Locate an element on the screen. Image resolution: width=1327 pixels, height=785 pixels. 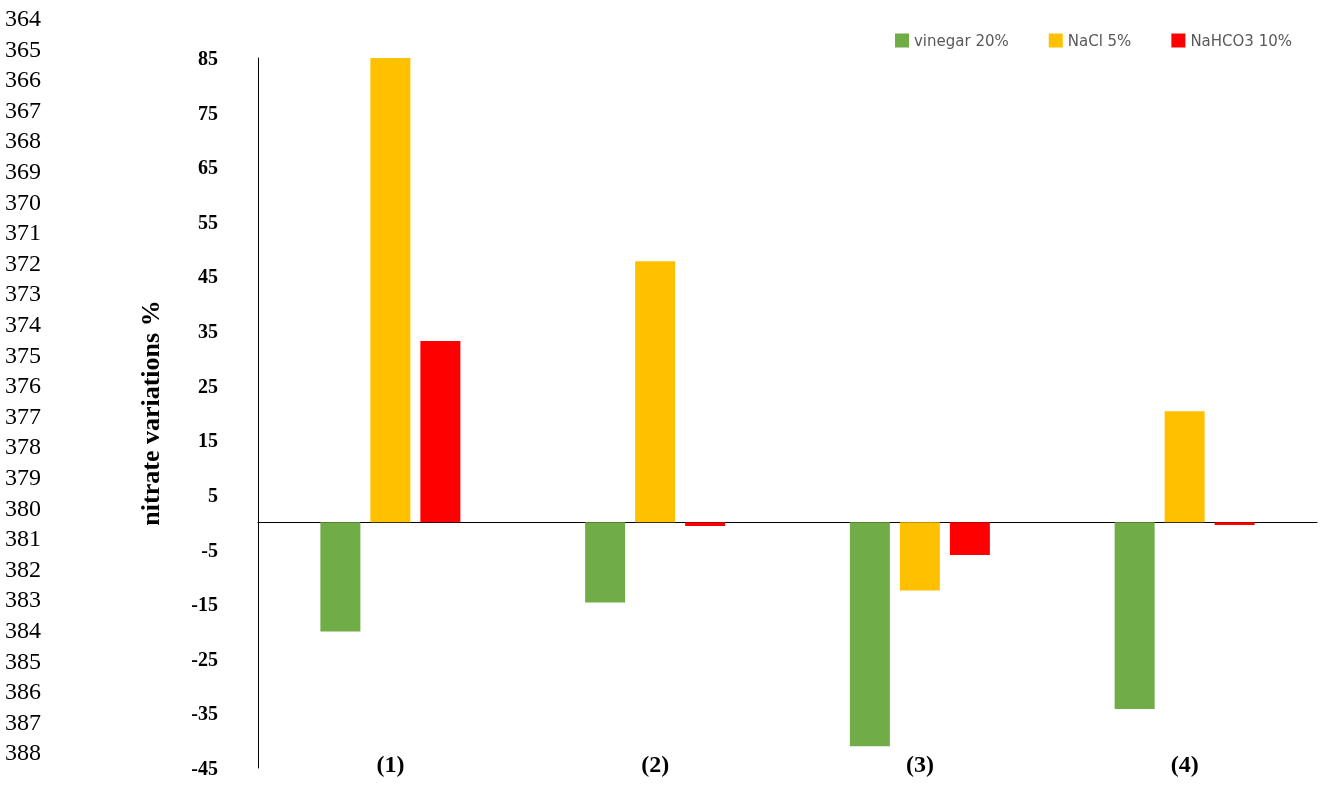
text: 374 is located at coordinates (23, 324).